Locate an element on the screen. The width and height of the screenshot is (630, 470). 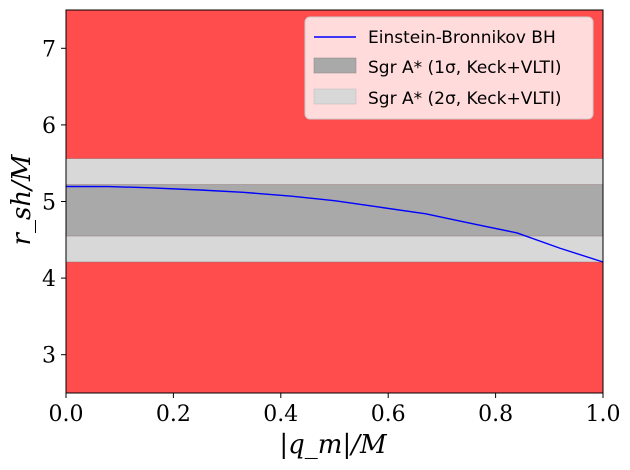
legend-patch-1sigma is located at coordinates (335, 65).